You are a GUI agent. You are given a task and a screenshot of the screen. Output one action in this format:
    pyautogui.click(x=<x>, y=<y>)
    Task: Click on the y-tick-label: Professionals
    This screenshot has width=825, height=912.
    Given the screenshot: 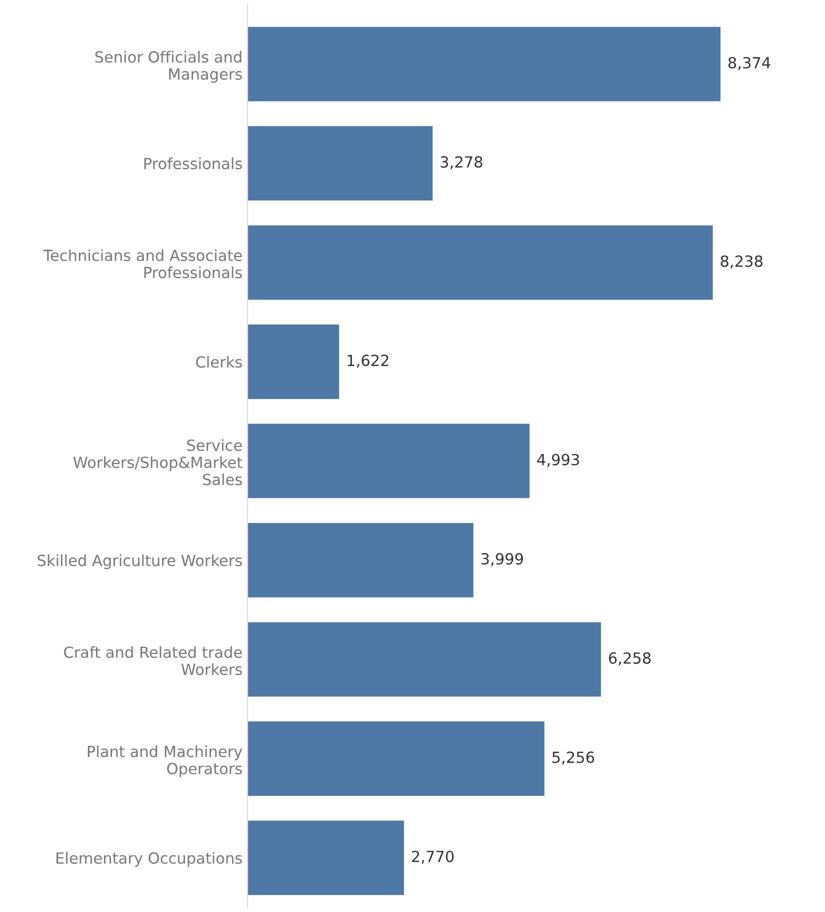 What is the action you would take?
    pyautogui.click(x=193, y=164)
    